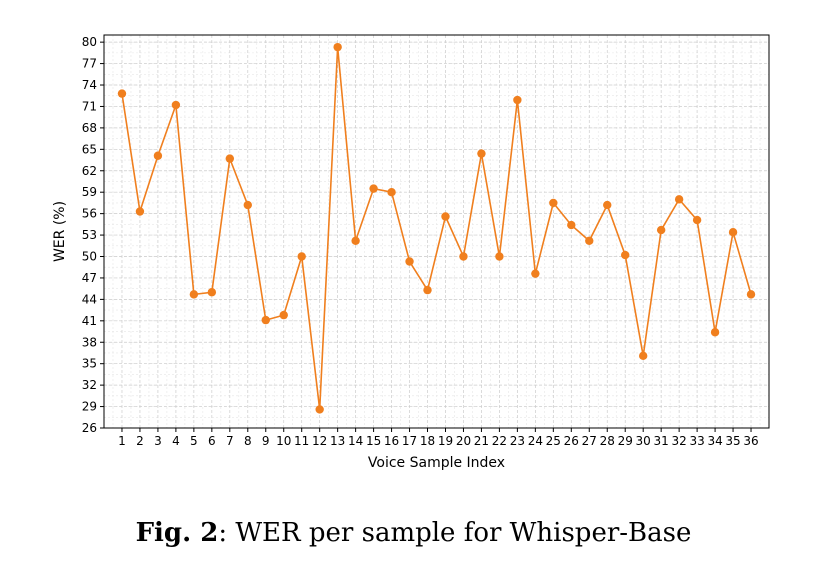 The image size is (827, 583). I want to click on x-tick-label: 33, so click(696, 441).